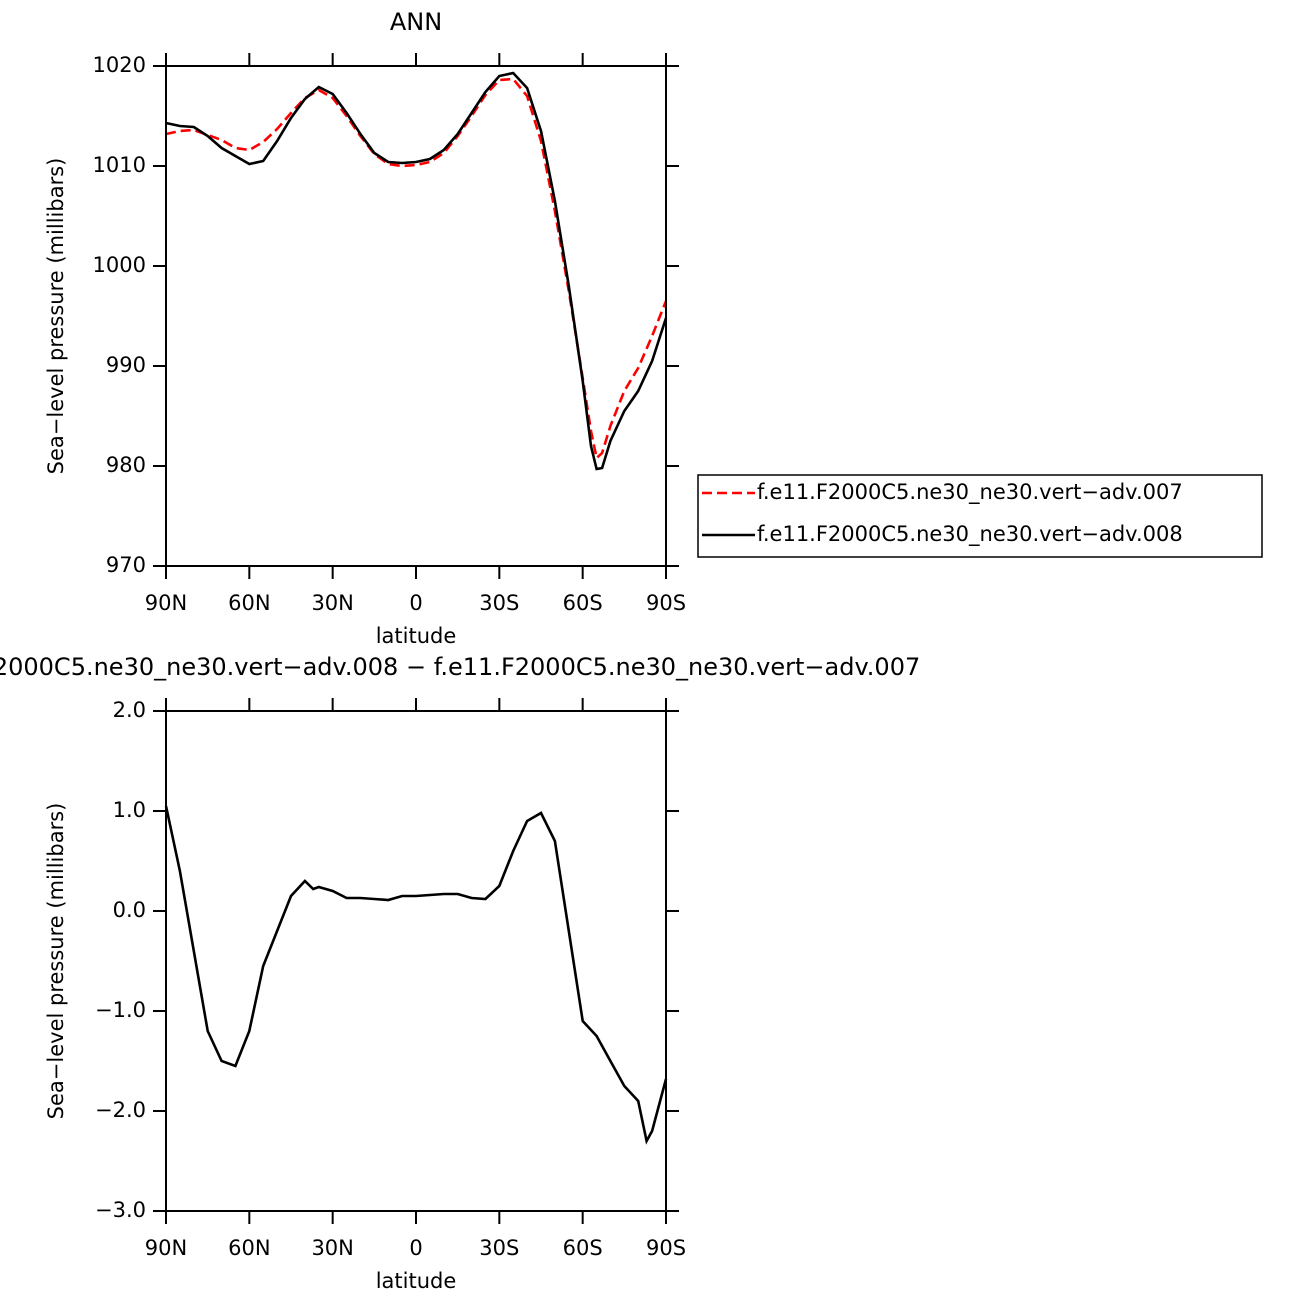 The image size is (1306, 1303). I want to click on y-tick-label: −3.0, so click(120, 1210).